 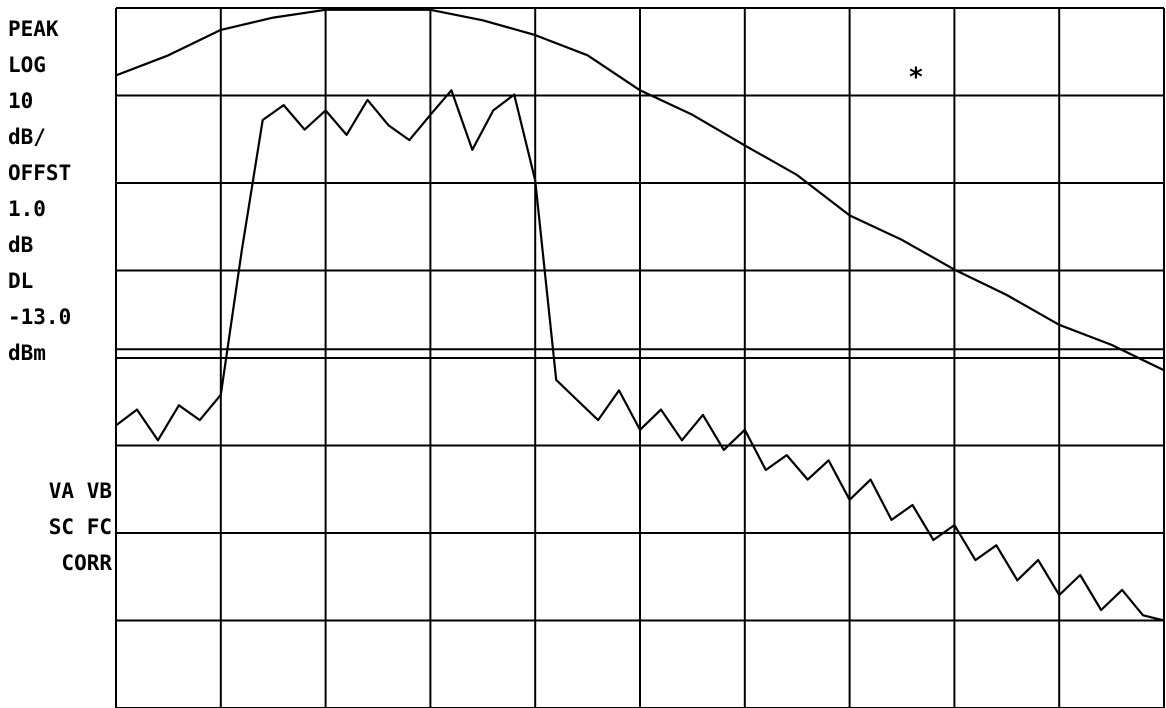 I want to click on setting-label: dB/, so click(x=27, y=137).